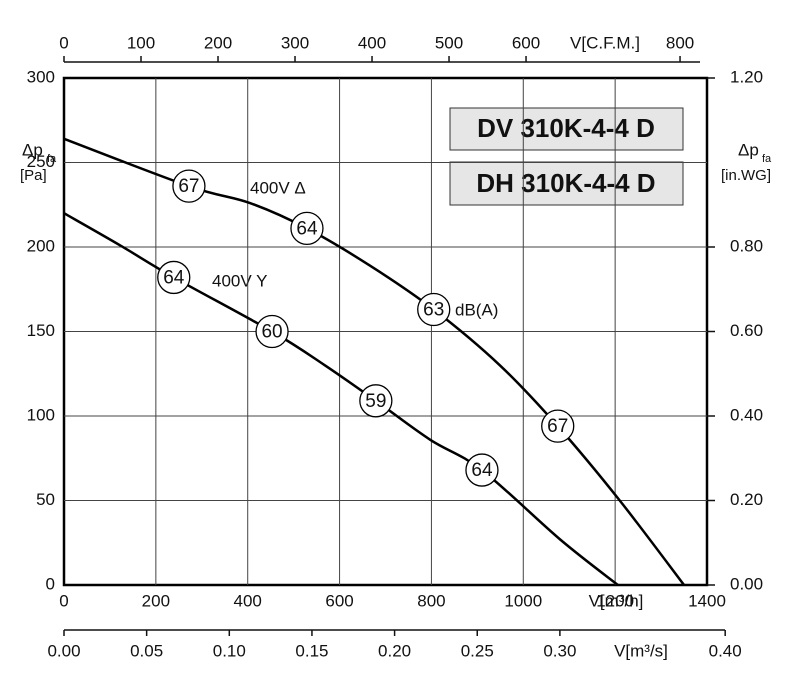 The width and height of the screenshot is (785, 682). Describe the element at coordinates (41, 414) in the screenshot. I see `y-tick-label: 100` at that location.